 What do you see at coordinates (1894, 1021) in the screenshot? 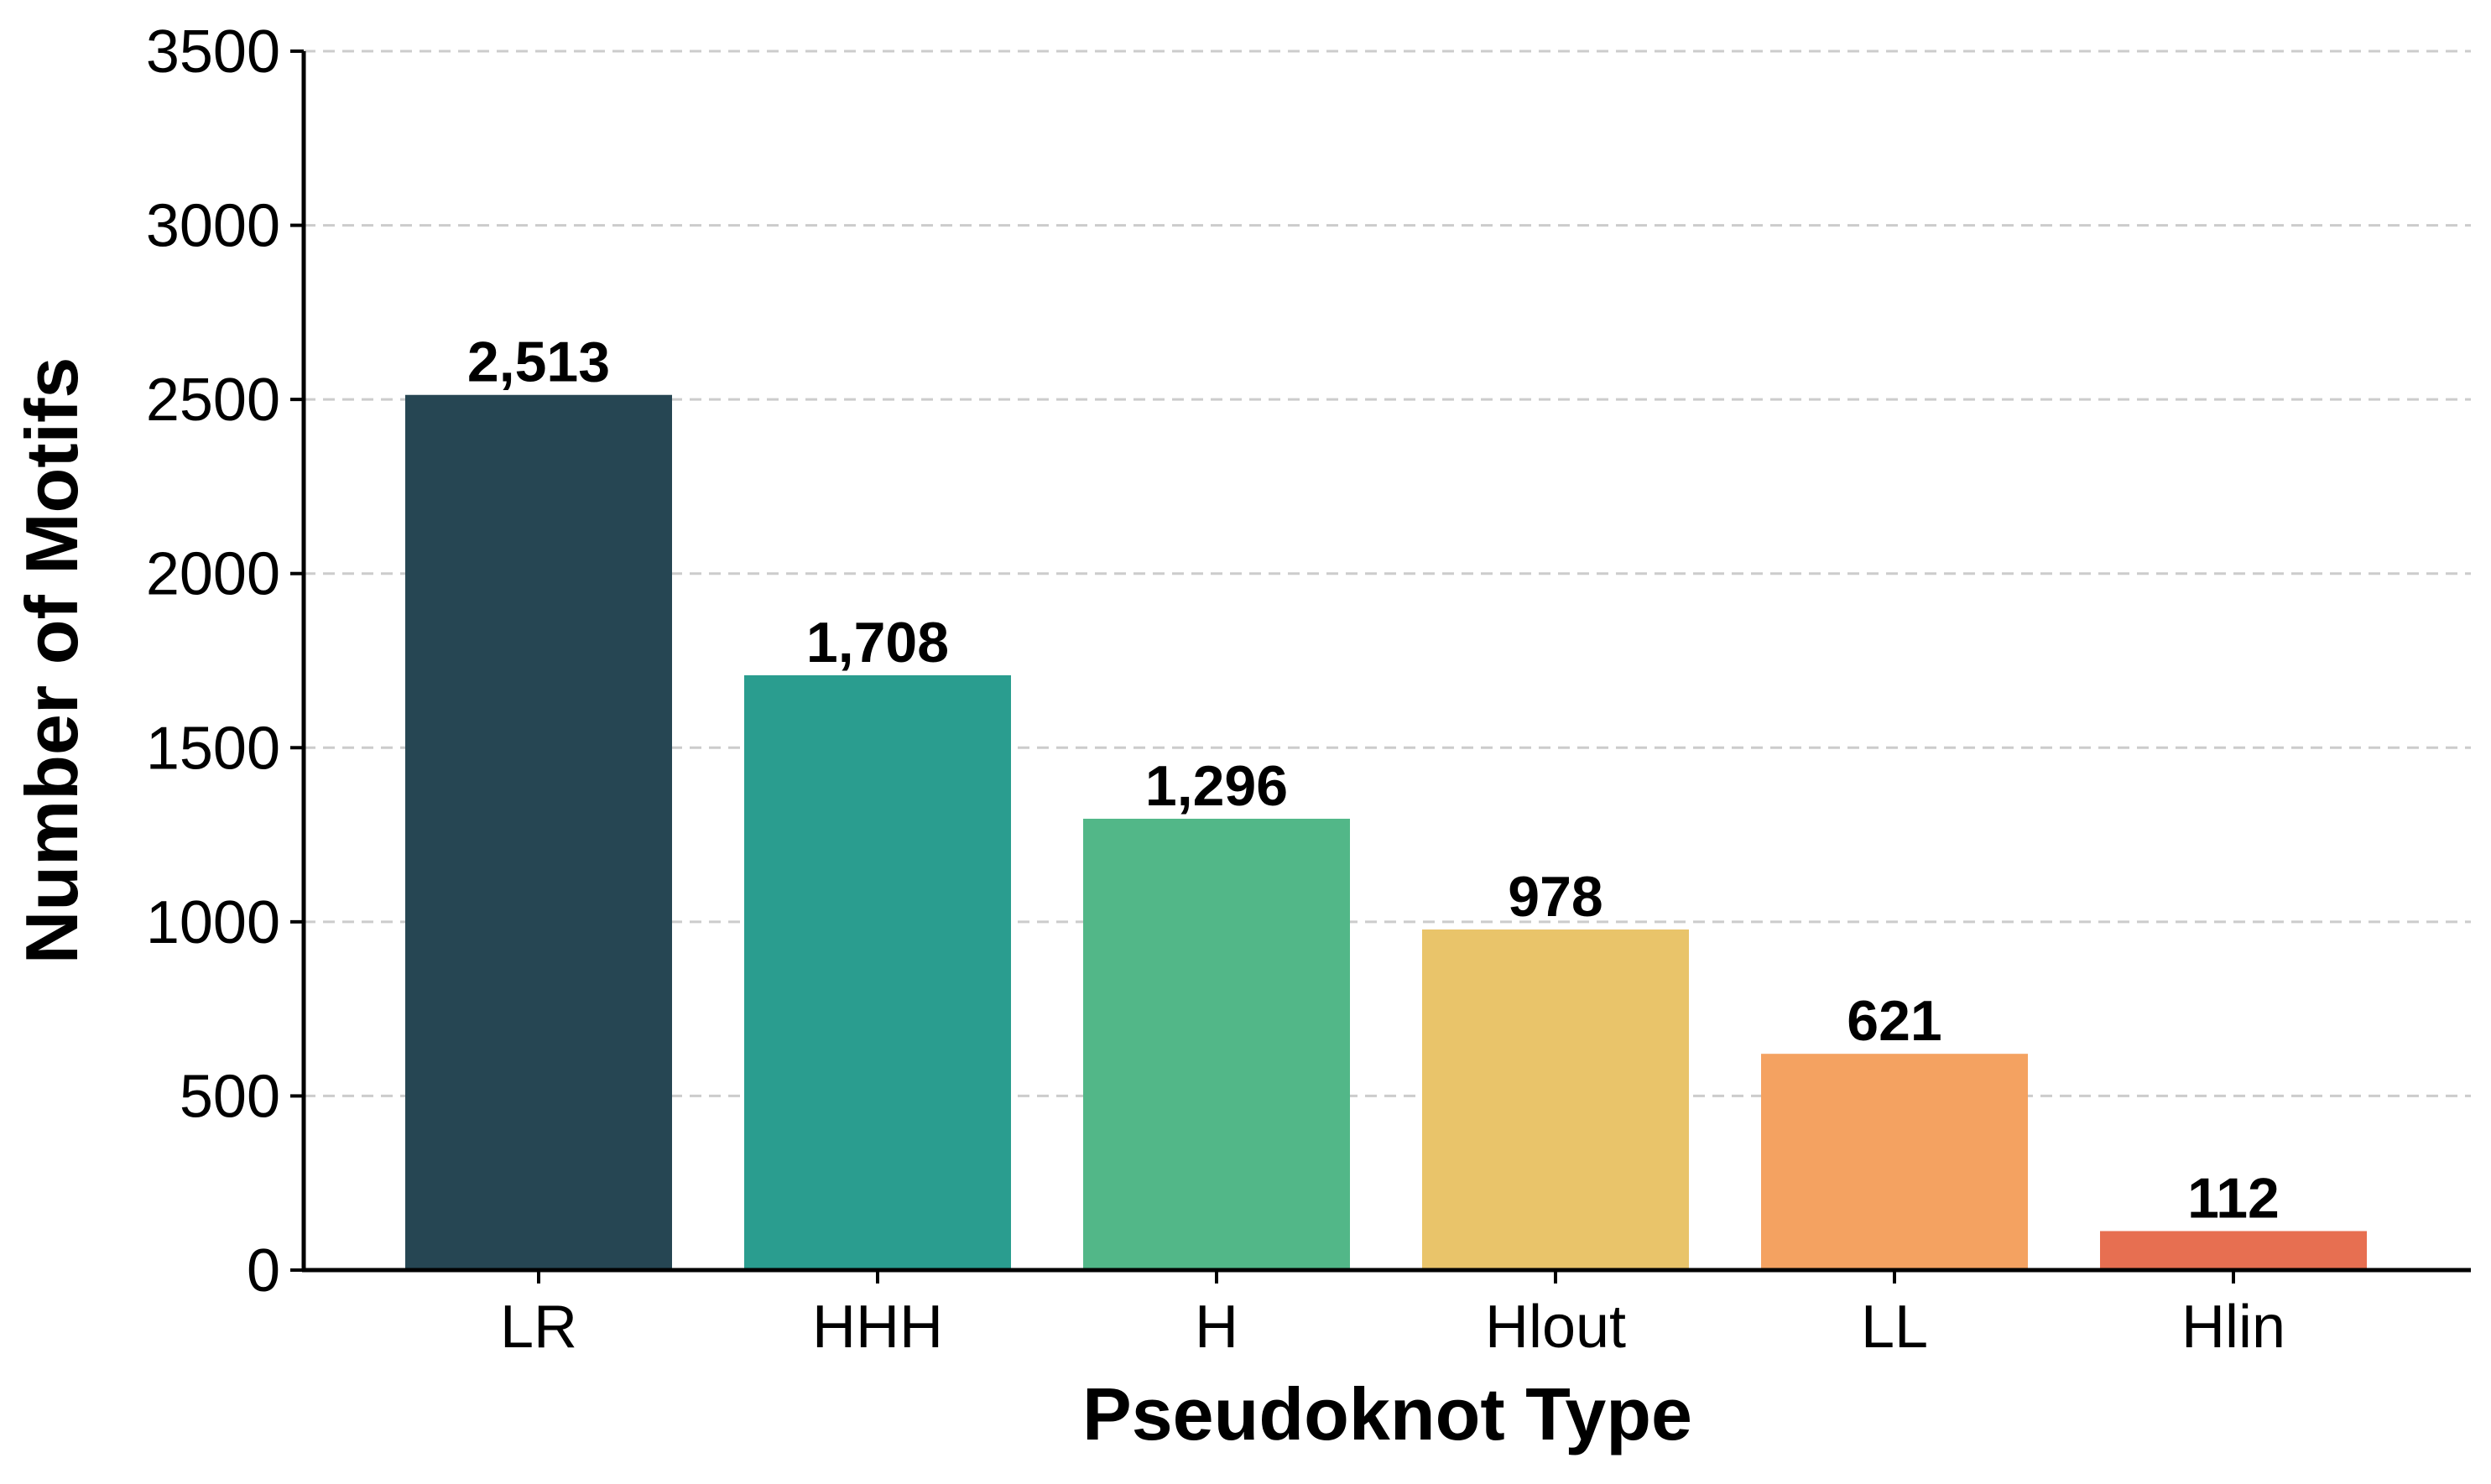
I see `bar-value-label: 621` at bounding box center [1894, 1021].